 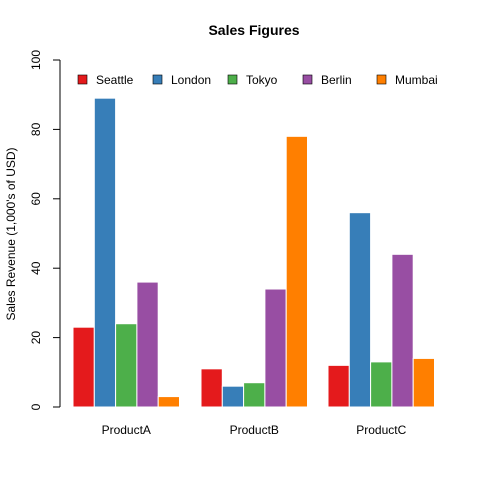 I want to click on legend-swatch-london, so click(x=157, y=79).